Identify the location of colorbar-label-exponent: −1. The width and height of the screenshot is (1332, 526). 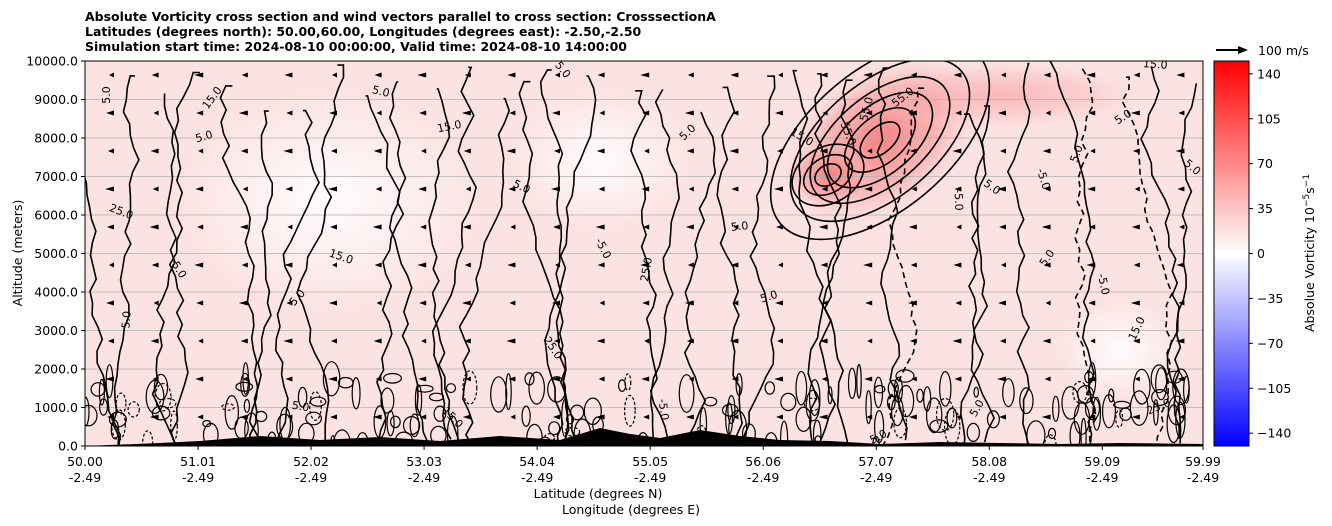
(1307, 180).